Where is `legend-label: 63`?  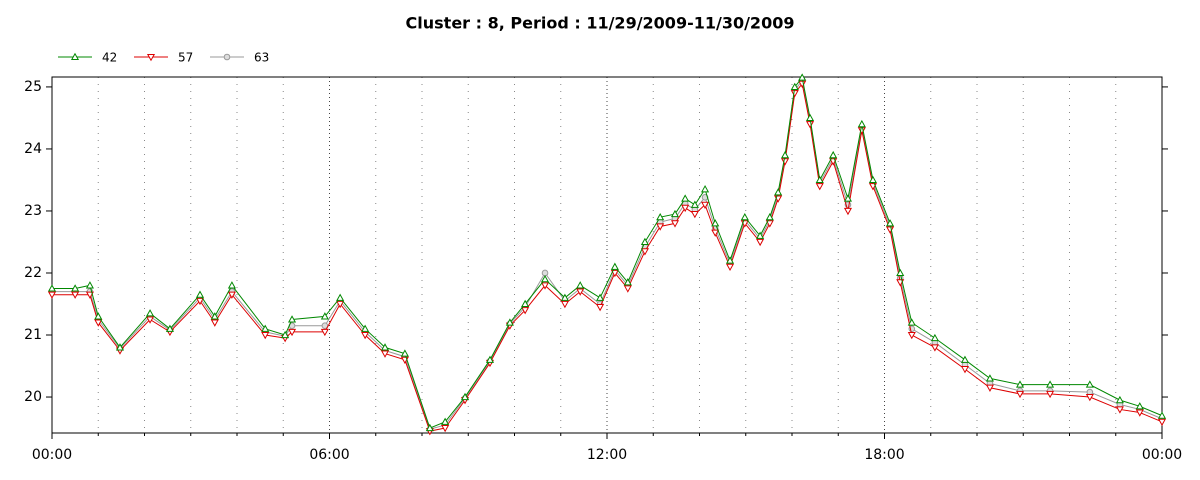 legend-label: 63 is located at coordinates (261, 58).